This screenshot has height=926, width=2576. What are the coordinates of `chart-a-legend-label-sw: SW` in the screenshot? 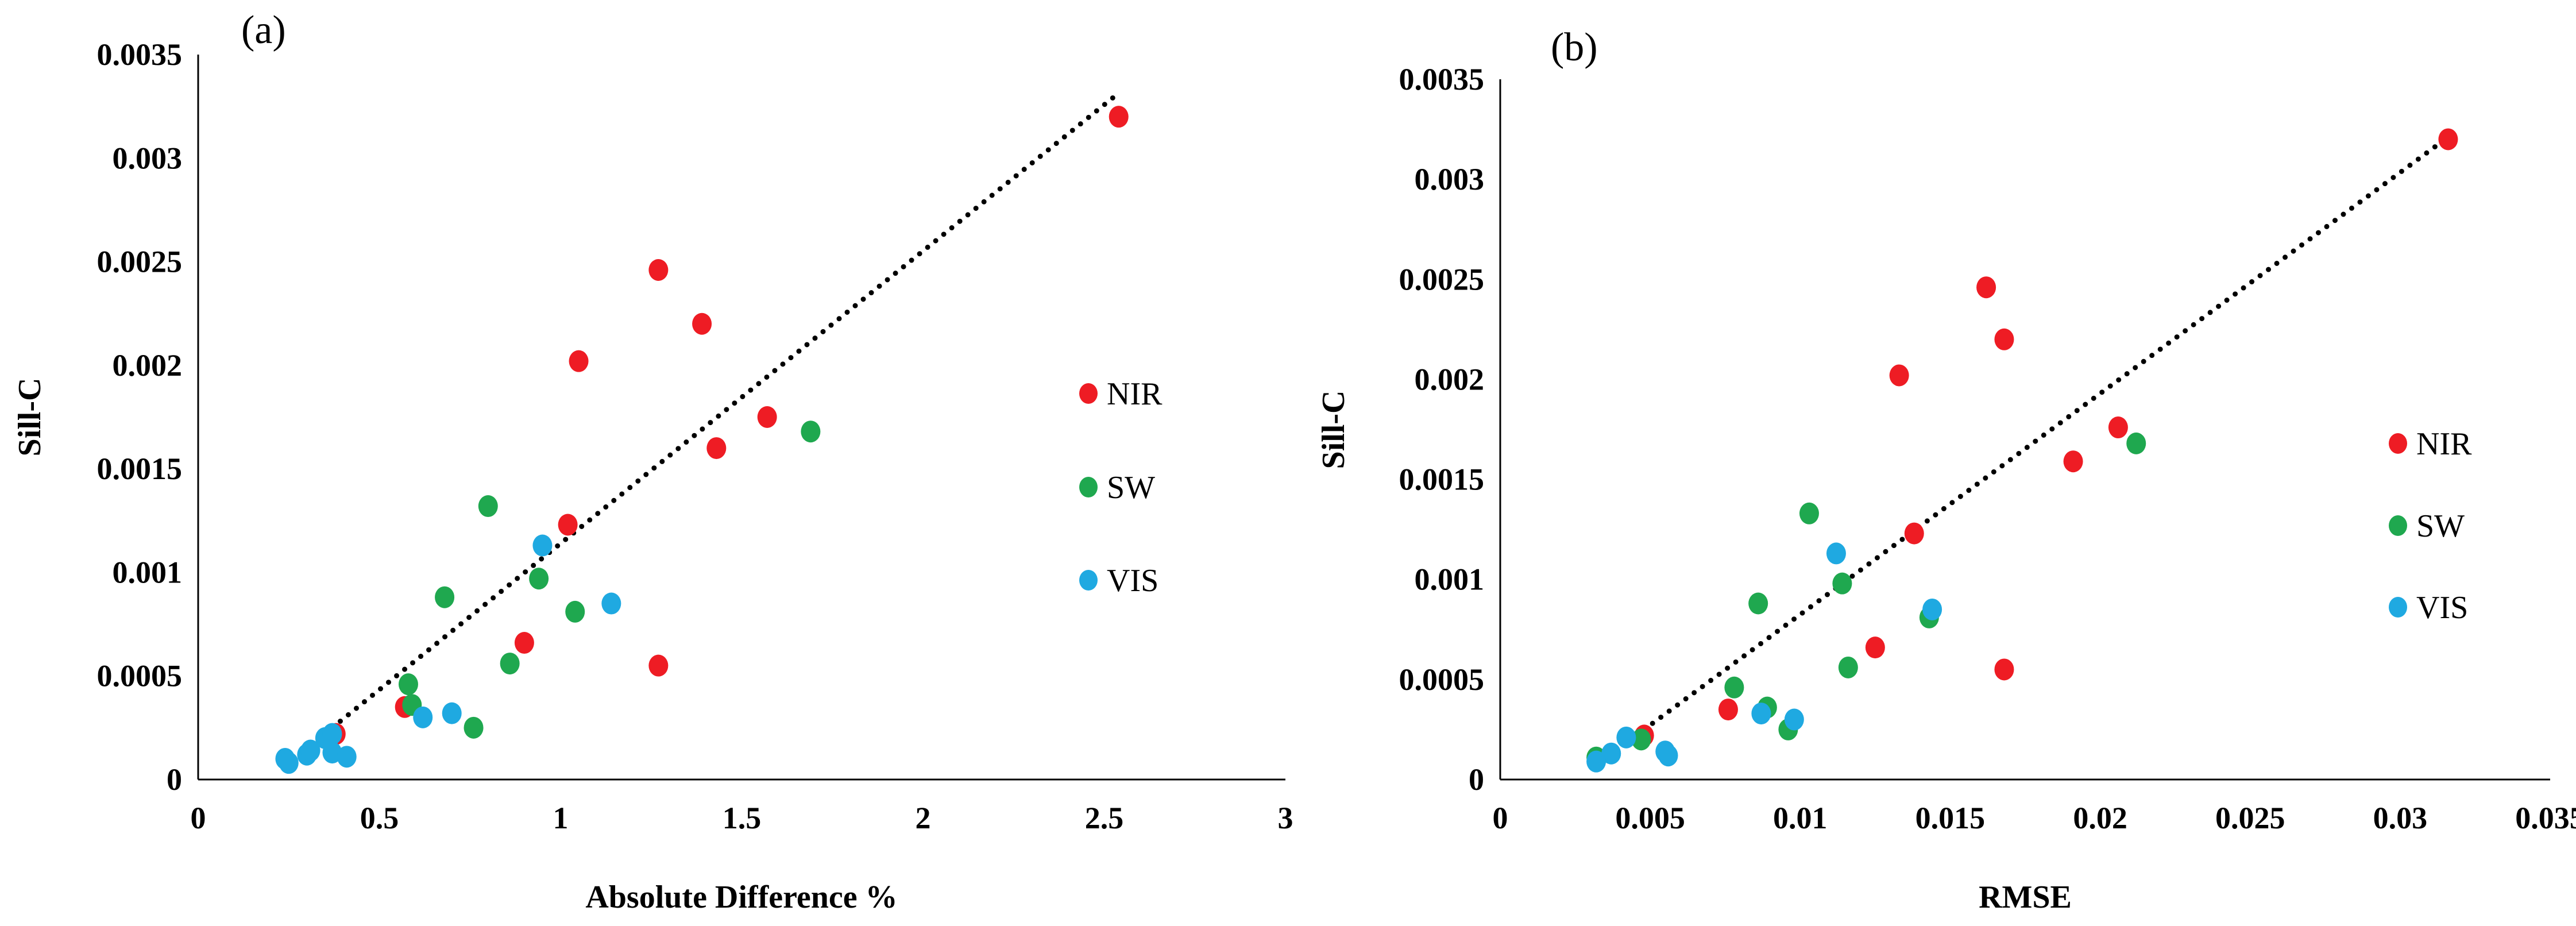 It's located at (1131, 488).